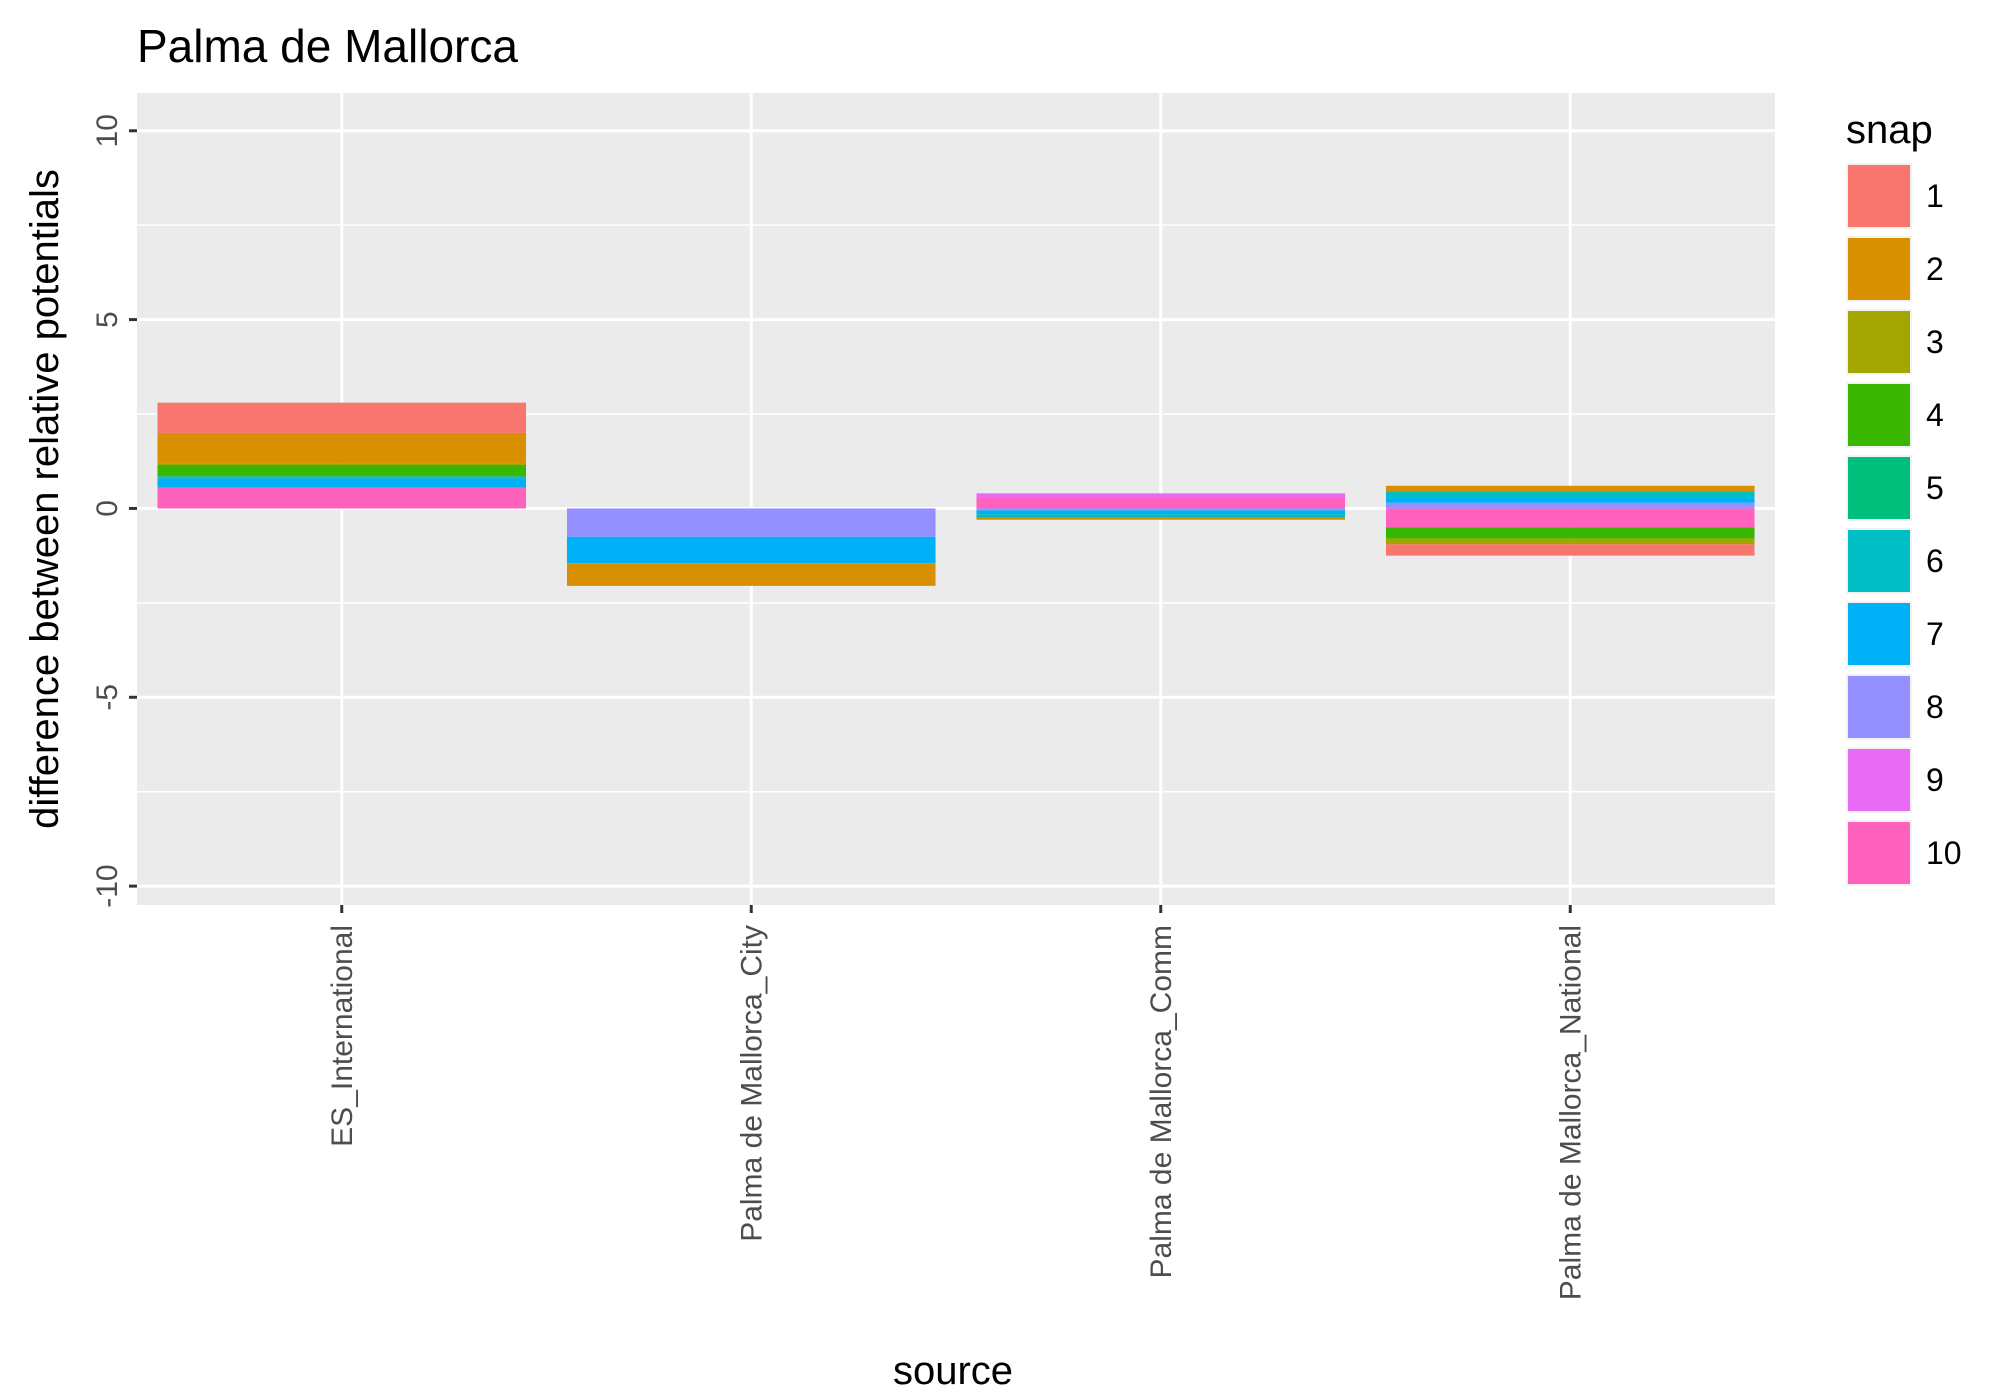 The width and height of the screenshot is (1993, 1393). Describe the element at coordinates (1935, 634) in the screenshot. I see `legend-label: 7` at that location.